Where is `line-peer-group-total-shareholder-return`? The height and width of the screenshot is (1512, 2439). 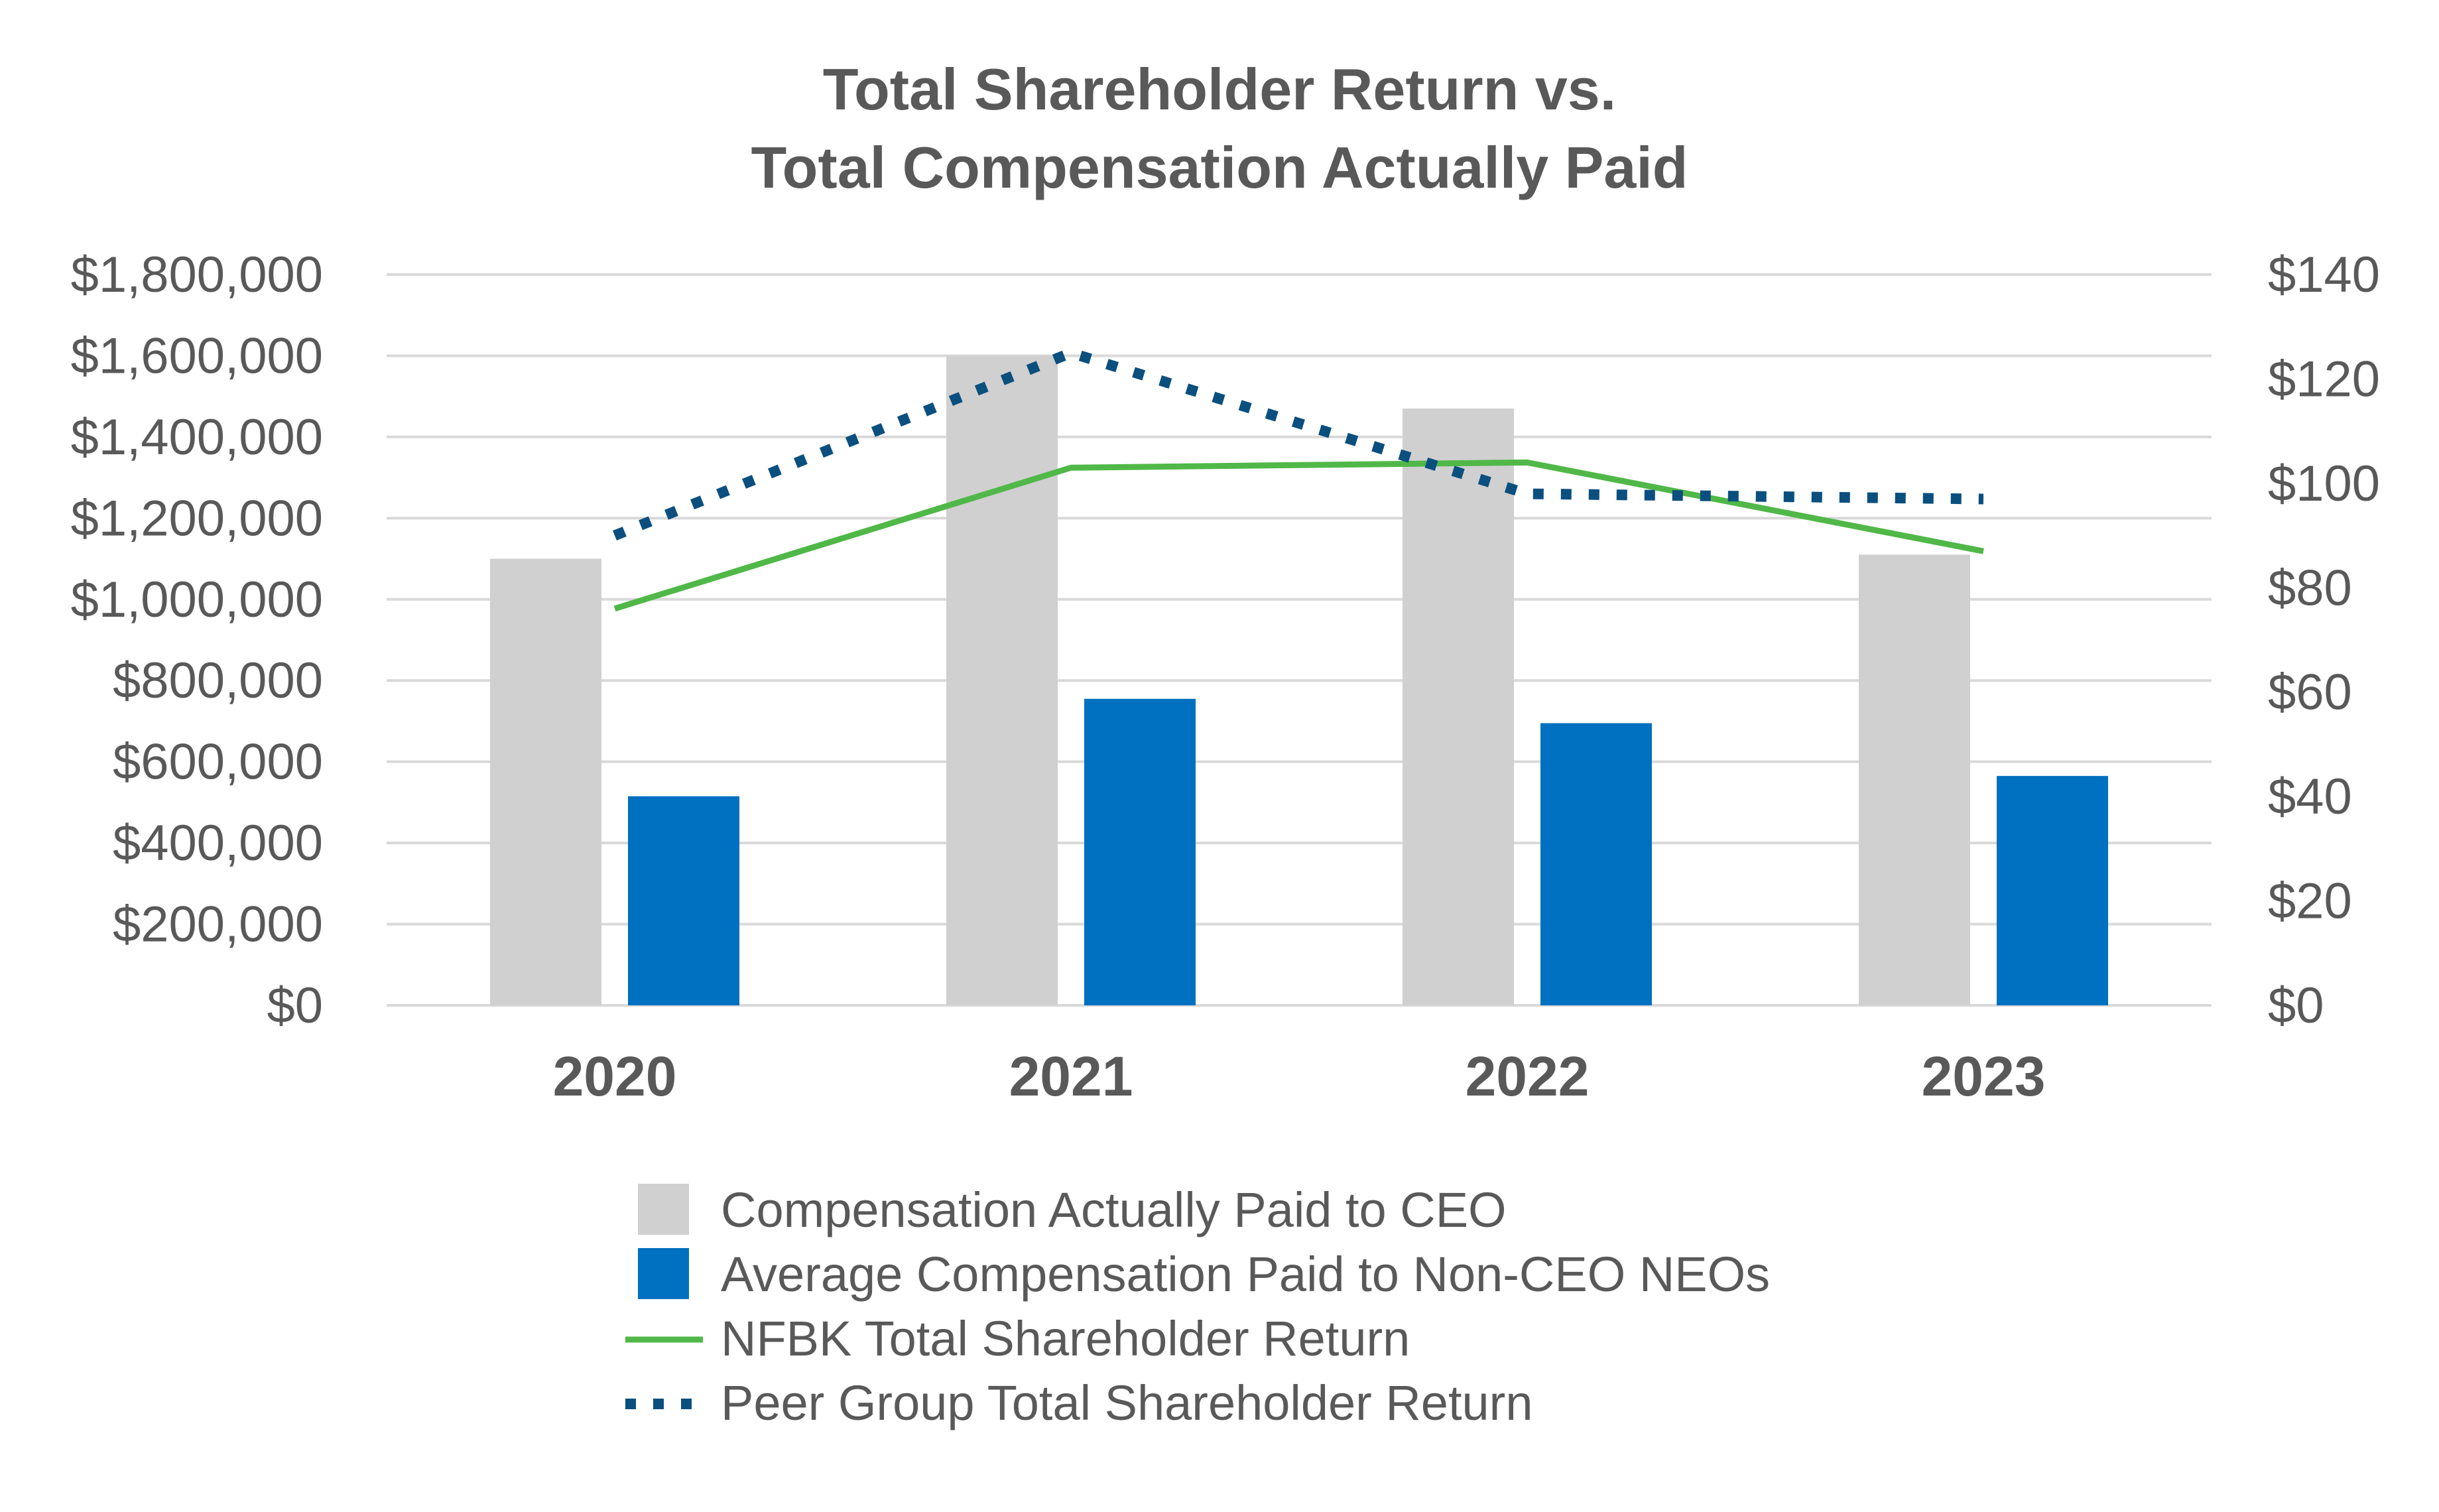
line-peer-group-total-shareholder-return is located at coordinates (1298, 443).